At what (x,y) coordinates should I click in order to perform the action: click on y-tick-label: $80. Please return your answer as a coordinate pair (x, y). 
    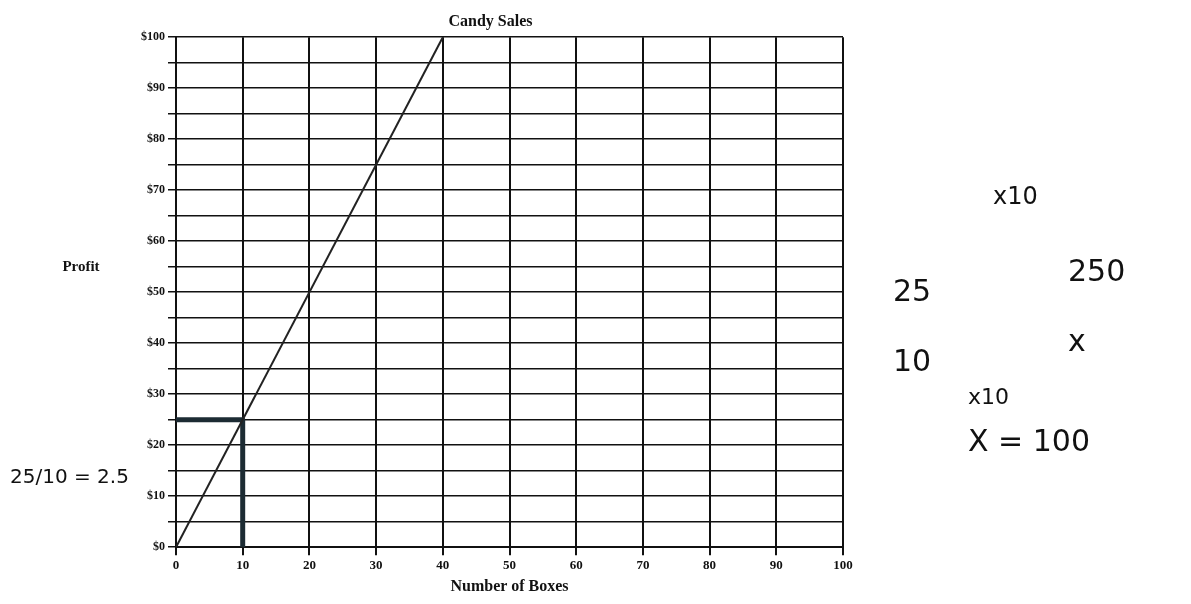
    Looking at the image, I should click on (156, 138).